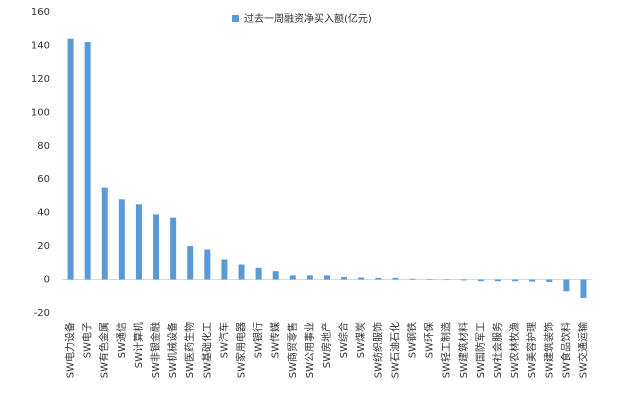  I want to click on x-tick-label: SW美容护理, so click(531, 350).